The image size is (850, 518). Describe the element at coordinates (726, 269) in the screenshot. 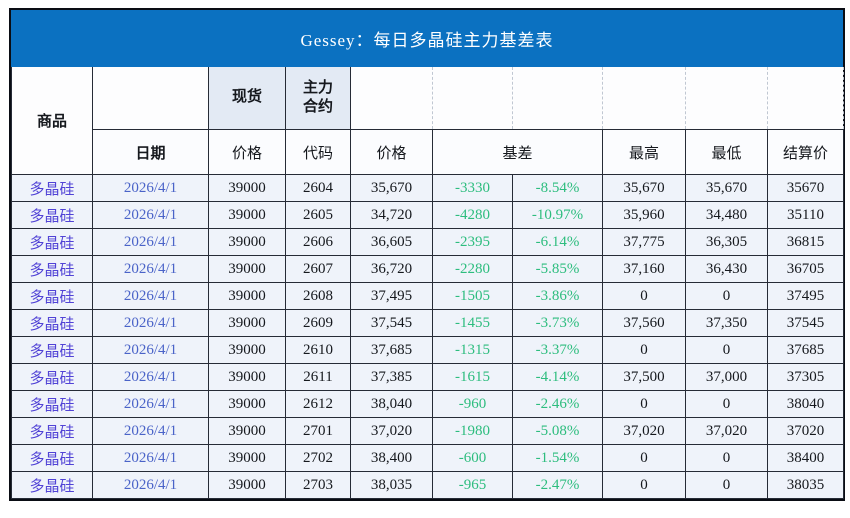

I see `cell-low: 36,430` at that location.